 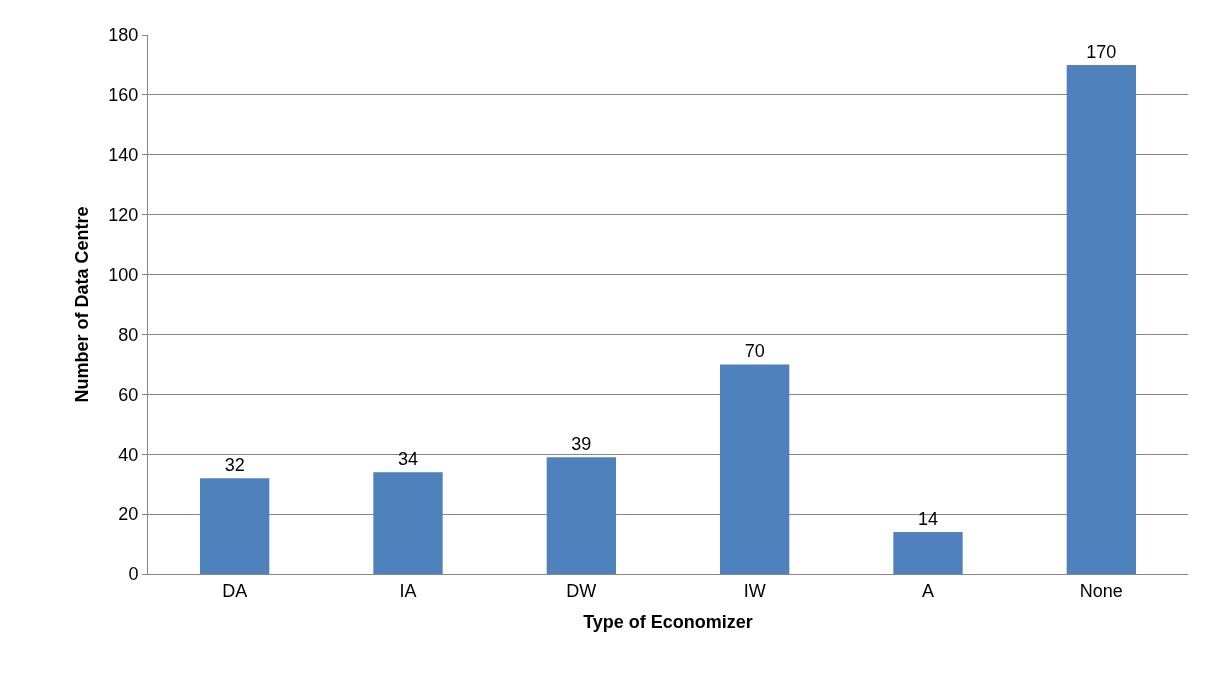 I want to click on x-tick-label: IA, so click(x=408, y=590).